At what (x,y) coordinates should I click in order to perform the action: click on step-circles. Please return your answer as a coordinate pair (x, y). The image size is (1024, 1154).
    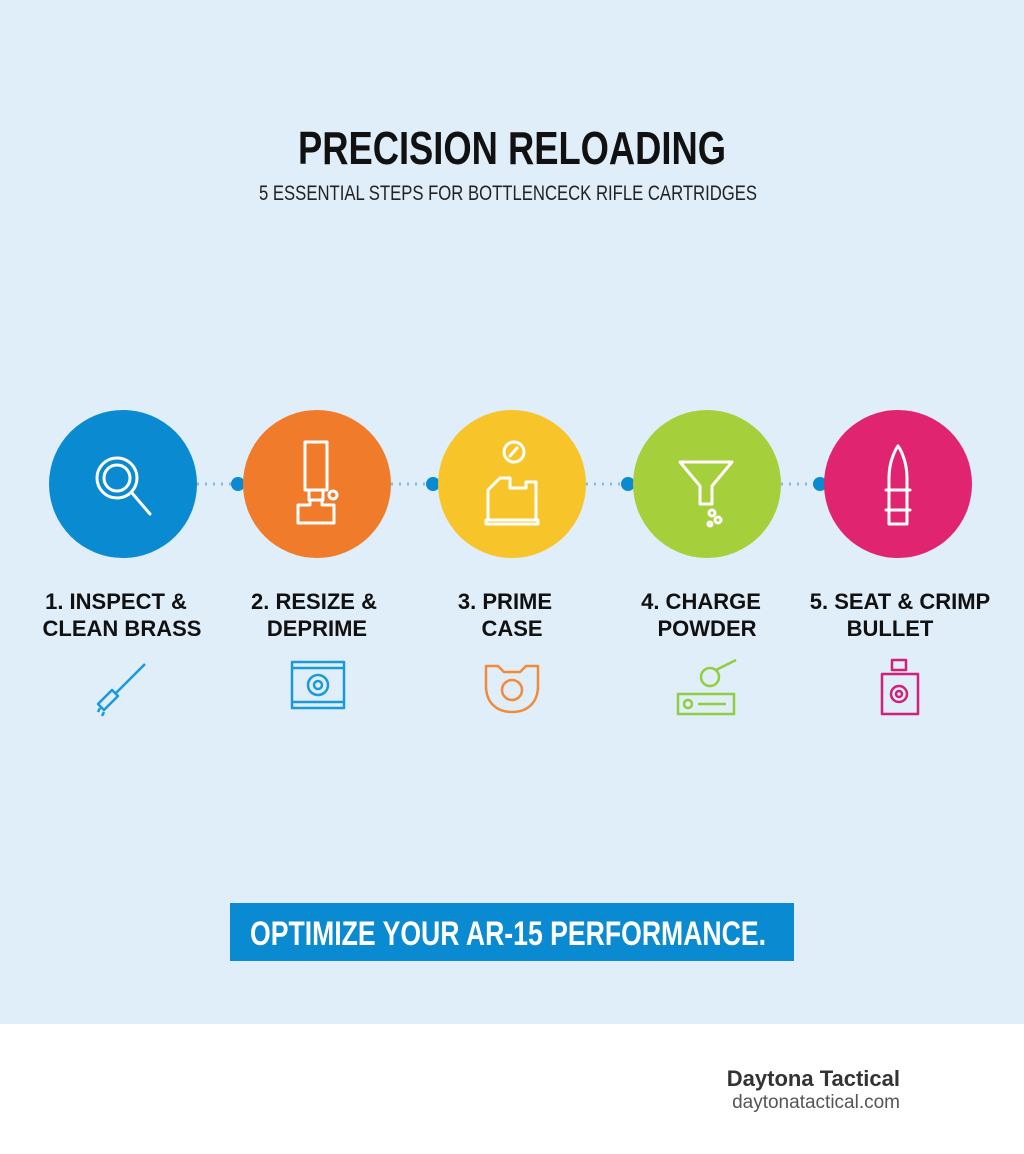
    Looking at the image, I should click on (510, 484).